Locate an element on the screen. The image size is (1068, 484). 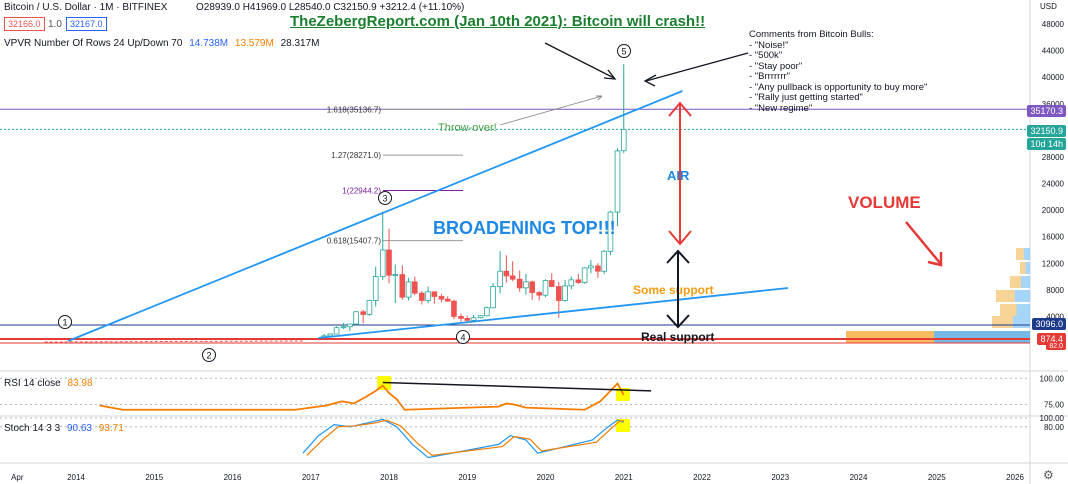
x-tick-label: 2020 is located at coordinates (546, 477).